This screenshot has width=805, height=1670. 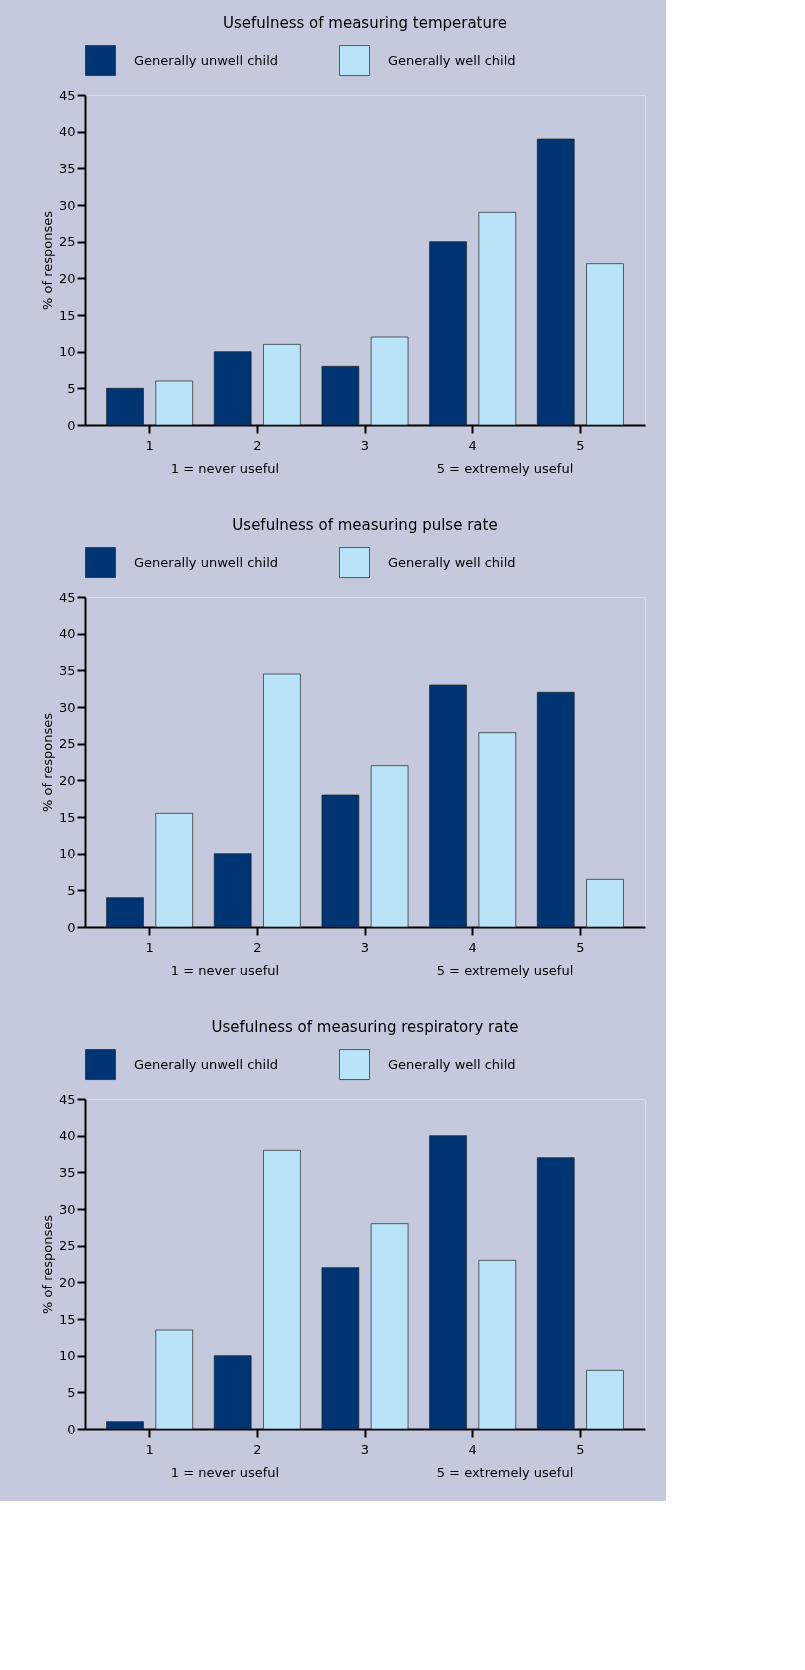 I want to click on chart-title: Usefulness of measuring temperature, so click(x=365, y=23).